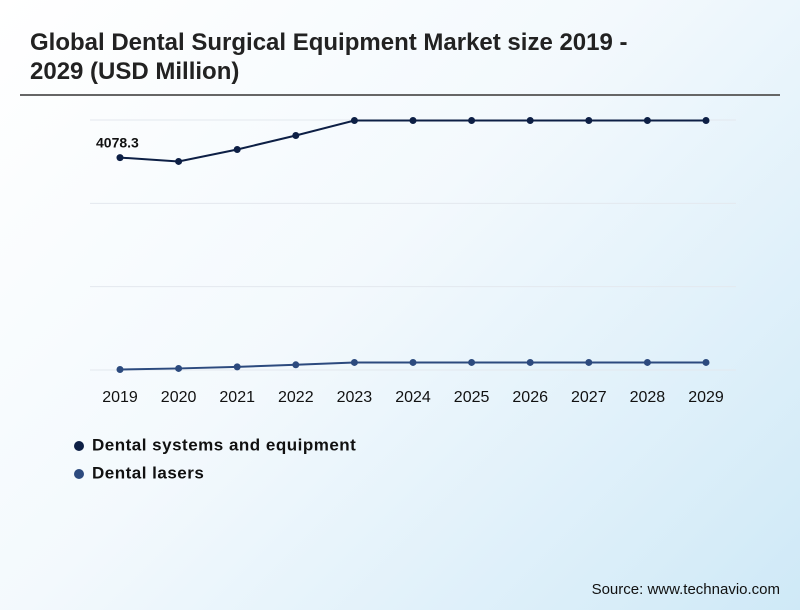 This screenshot has height=610, width=800. What do you see at coordinates (412, 141) in the screenshot?
I see `series-line` at bounding box center [412, 141].